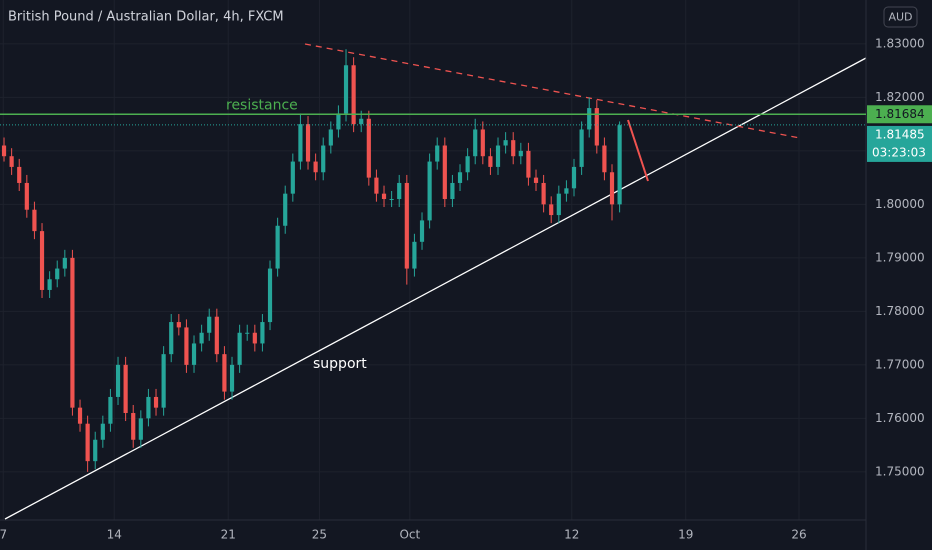 The width and height of the screenshot is (932, 550). Describe the element at coordinates (900, 418) in the screenshot. I see `y-tick-label: 1.76000` at that location.